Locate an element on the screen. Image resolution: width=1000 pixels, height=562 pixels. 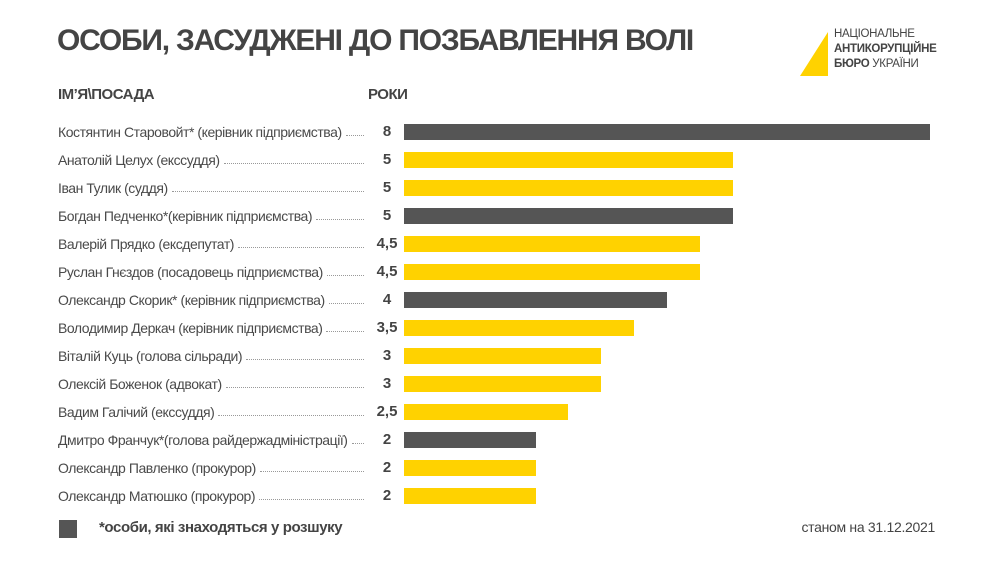
chart-row: Анатолій Целух (екссуддя) 5 is located at coordinates (231, 159).